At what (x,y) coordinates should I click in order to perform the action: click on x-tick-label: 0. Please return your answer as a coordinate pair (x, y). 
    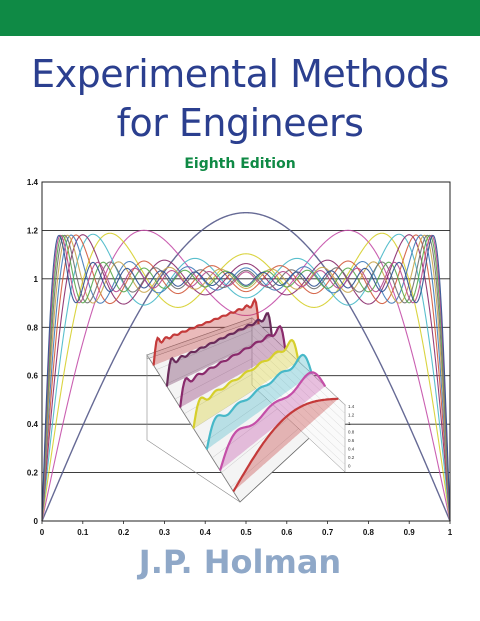
    Looking at the image, I should click on (42, 532).